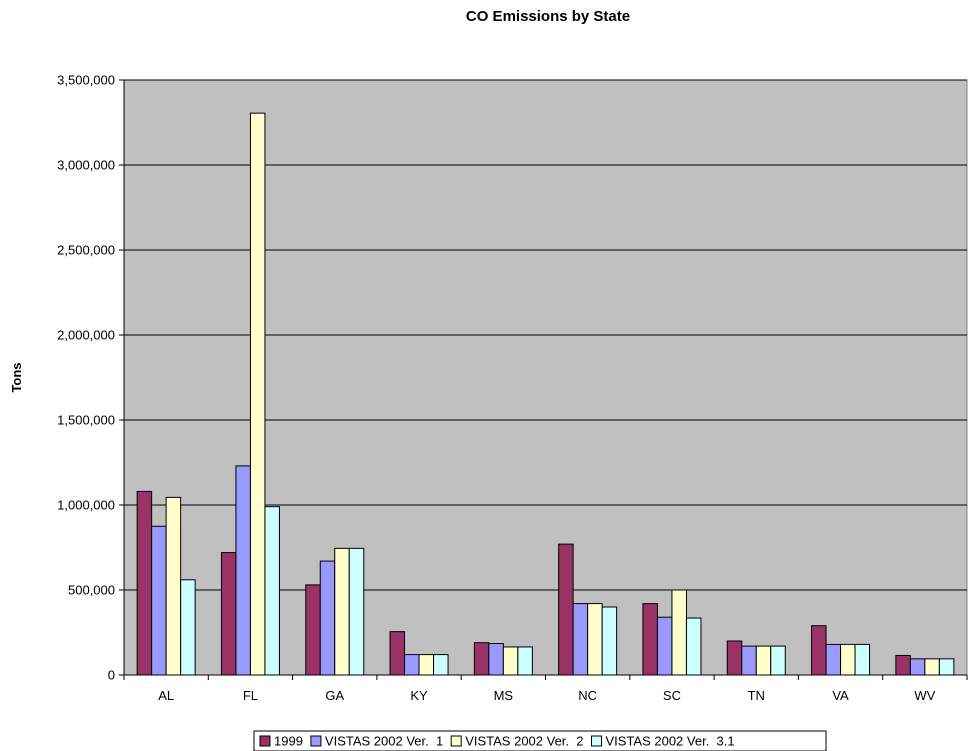 The image size is (968, 751). What do you see at coordinates (91, 590) in the screenshot?
I see `y-tick-label: 500,000` at bounding box center [91, 590].